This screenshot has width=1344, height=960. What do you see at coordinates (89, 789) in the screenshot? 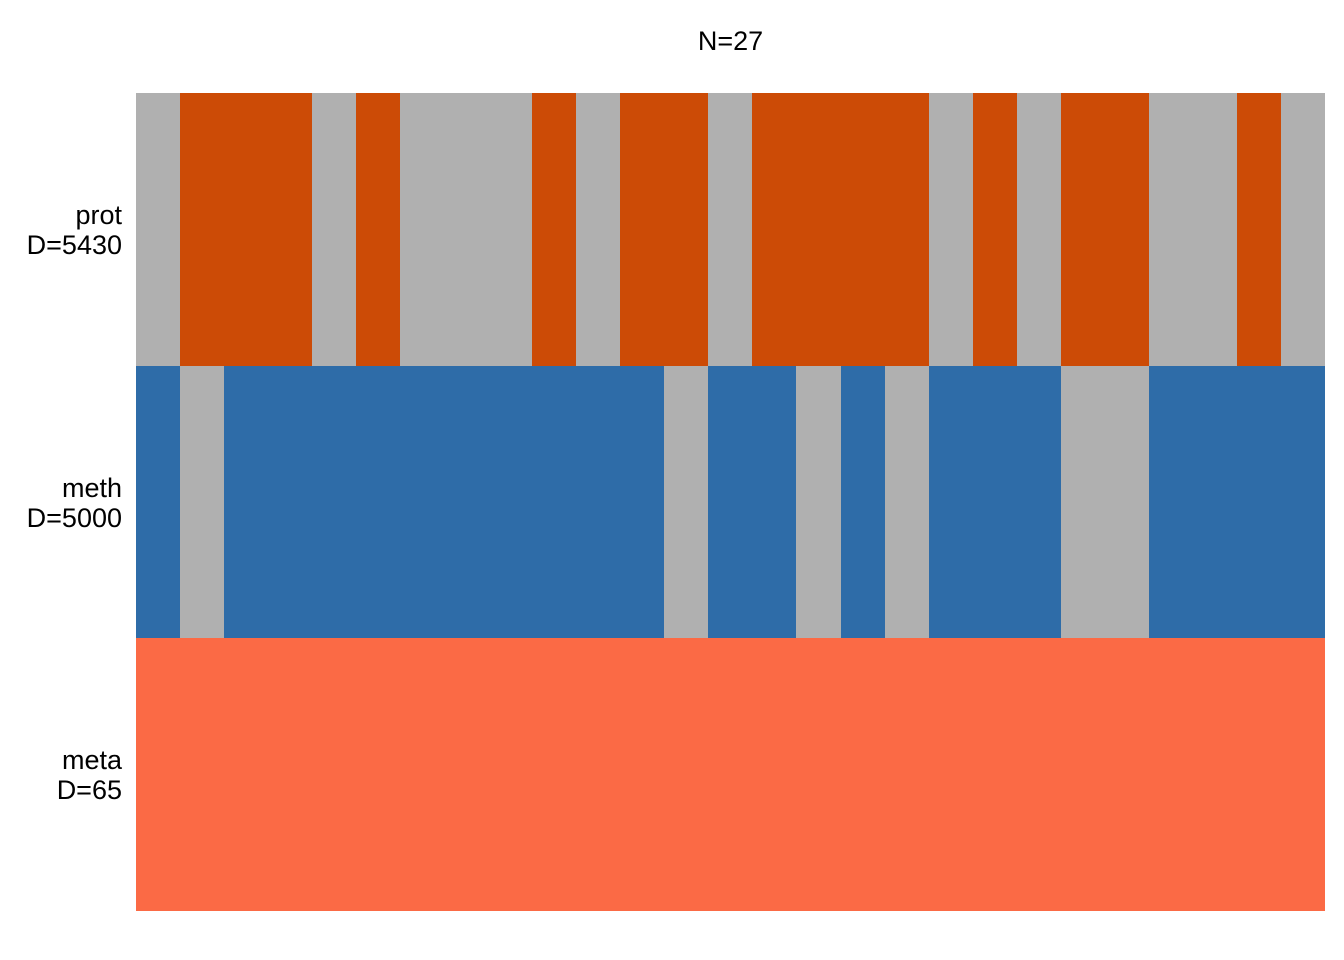
I see `view-dimension: D=65` at bounding box center [89, 789].